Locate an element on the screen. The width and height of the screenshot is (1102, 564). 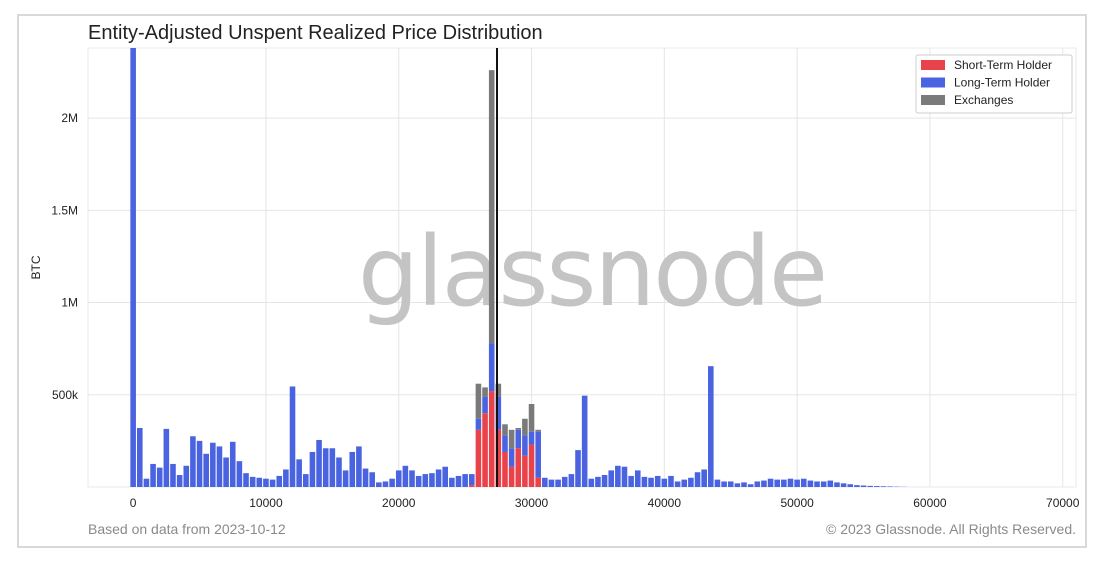
y-tick-label: 1.5M is located at coordinates (64, 210).